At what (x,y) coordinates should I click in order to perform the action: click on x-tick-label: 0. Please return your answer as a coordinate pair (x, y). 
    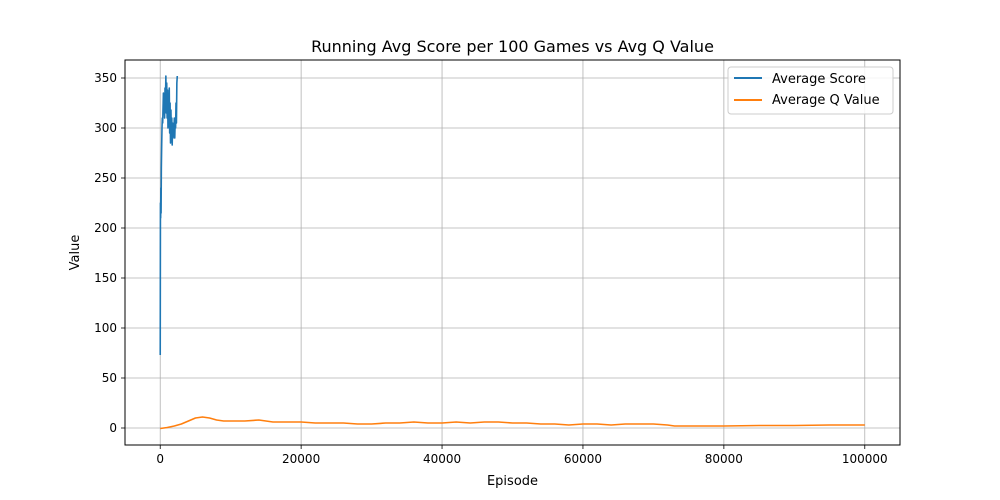
    Looking at the image, I should click on (160, 459).